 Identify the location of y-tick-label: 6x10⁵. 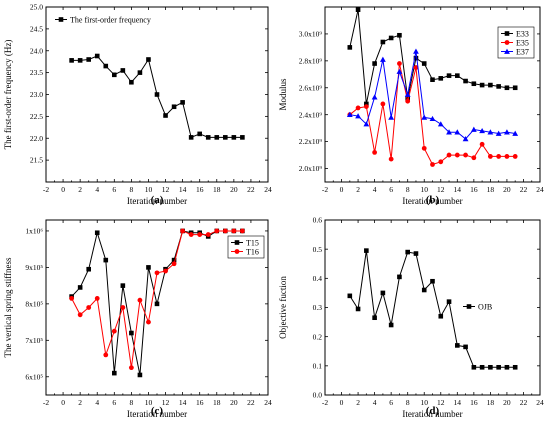
(34, 376).